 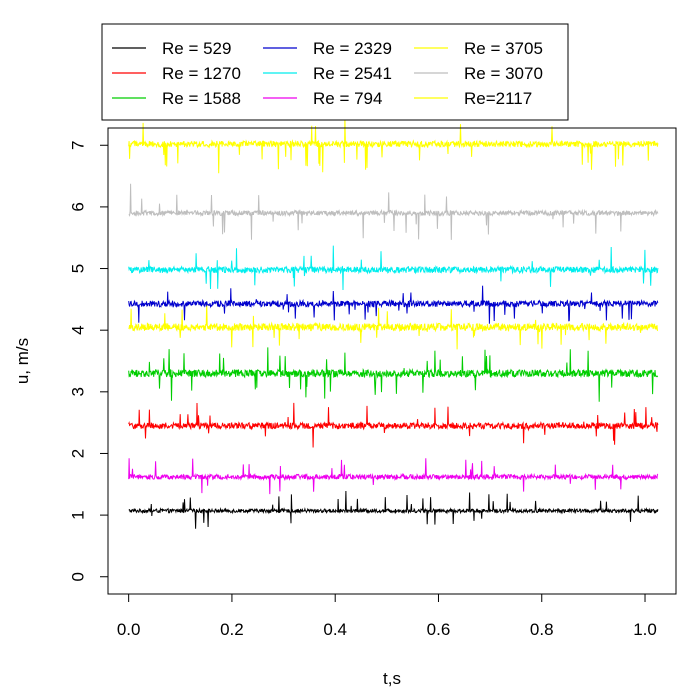 What do you see at coordinates (503, 73) in the screenshot?
I see `legend-label: Re = 3070` at bounding box center [503, 73].